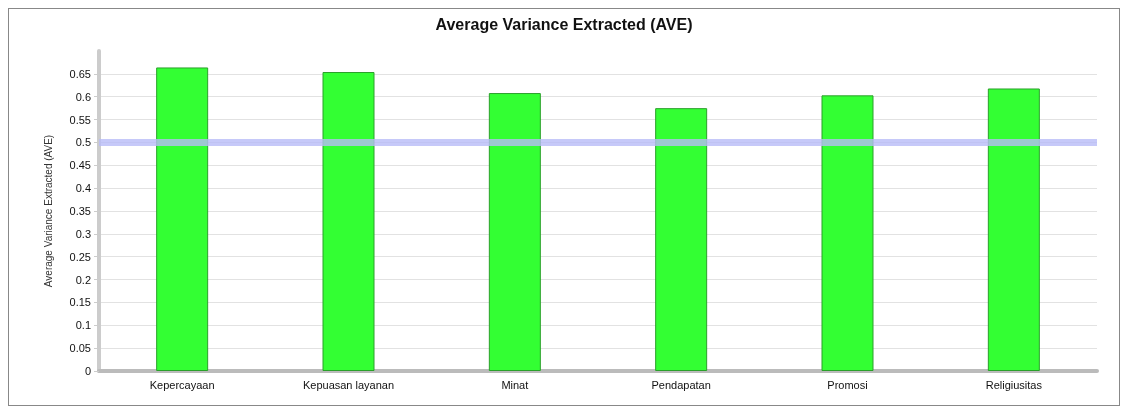 This screenshot has height=416, width=1129. What do you see at coordinates (83, 233) in the screenshot?
I see `y-tick-label: 0.3` at bounding box center [83, 233].